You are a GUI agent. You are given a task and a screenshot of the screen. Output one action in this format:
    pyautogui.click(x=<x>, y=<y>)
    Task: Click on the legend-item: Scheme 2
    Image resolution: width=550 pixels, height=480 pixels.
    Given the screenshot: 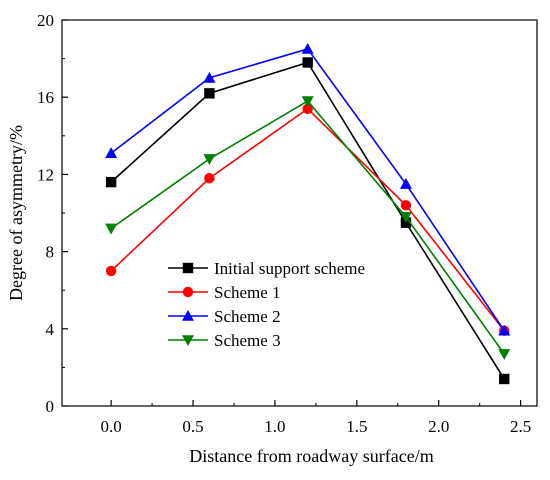 What is the action you would take?
    pyautogui.click(x=224, y=316)
    